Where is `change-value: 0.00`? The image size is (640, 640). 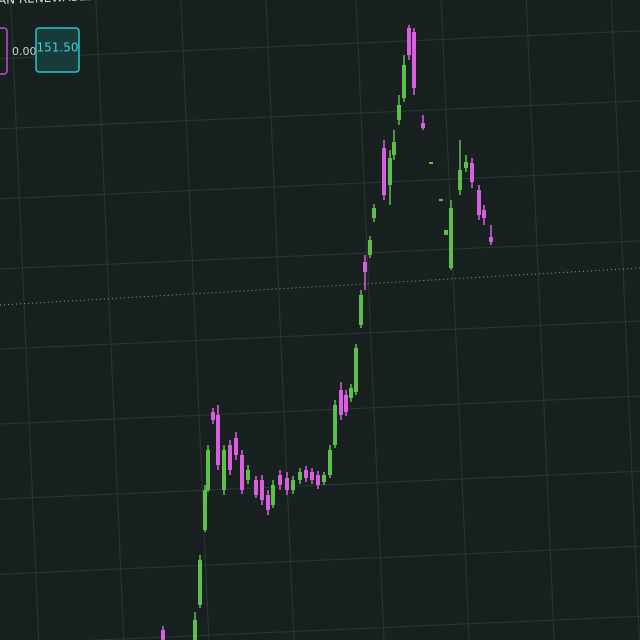
change-value: 0.00 is located at coordinates (24, 51).